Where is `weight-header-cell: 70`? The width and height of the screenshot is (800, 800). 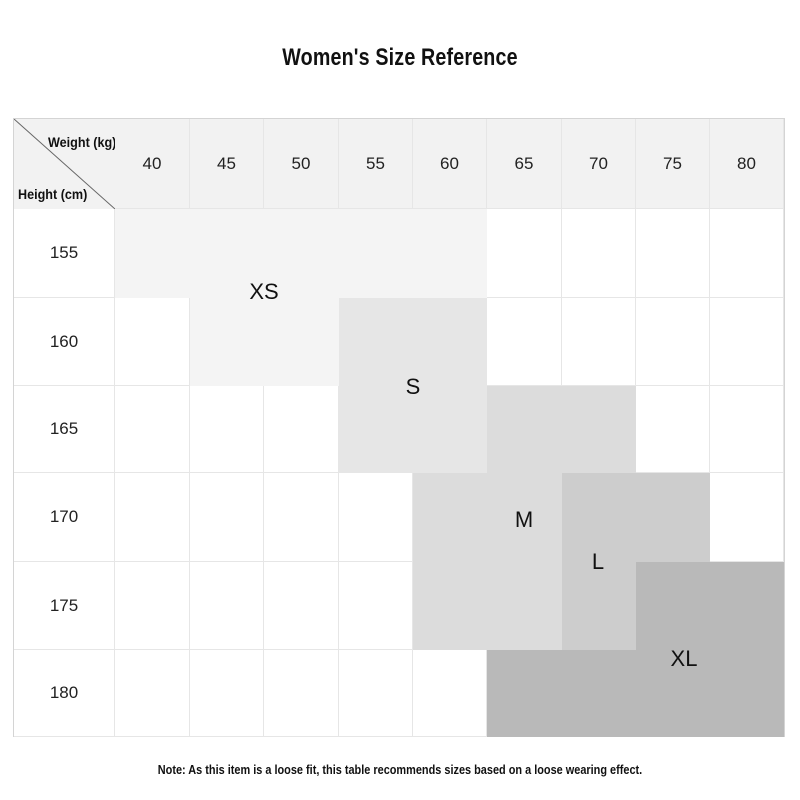
weight-header-cell: 70 is located at coordinates (599, 164).